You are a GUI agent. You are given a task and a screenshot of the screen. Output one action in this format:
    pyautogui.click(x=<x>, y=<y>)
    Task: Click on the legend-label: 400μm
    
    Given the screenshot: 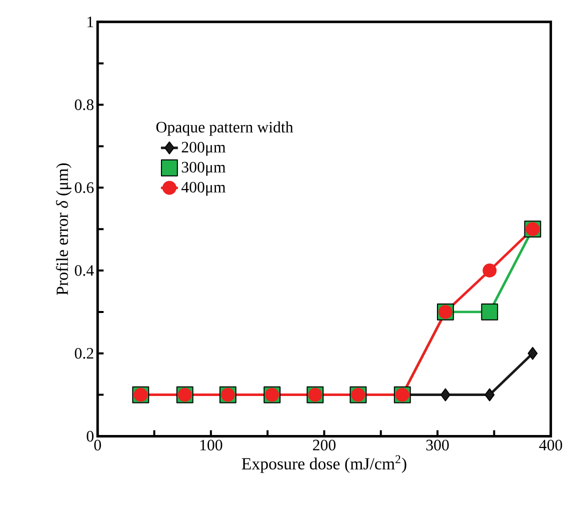 What is the action you would take?
    pyautogui.click(x=203, y=189)
    